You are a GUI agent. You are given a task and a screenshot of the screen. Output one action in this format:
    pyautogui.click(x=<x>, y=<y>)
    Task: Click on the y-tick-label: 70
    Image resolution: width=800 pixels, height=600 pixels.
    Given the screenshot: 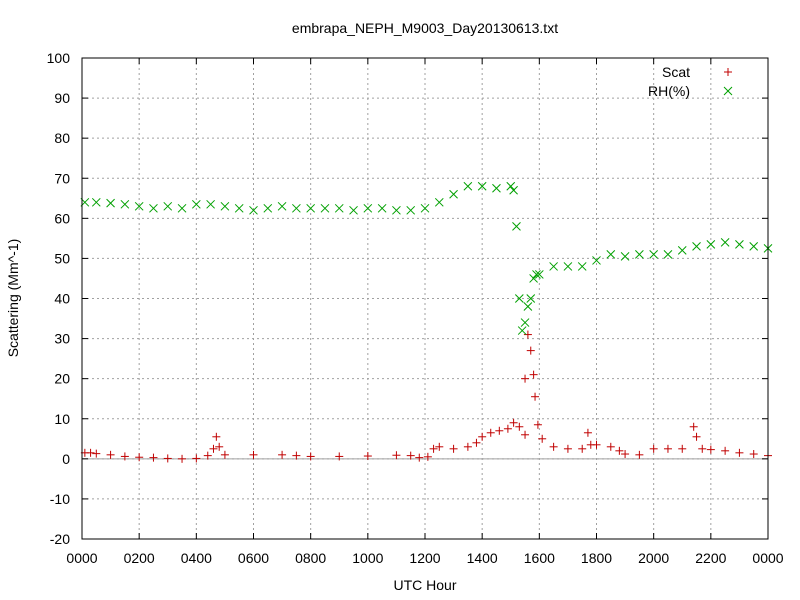 What is the action you would take?
    pyautogui.click(x=62, y=178)
    